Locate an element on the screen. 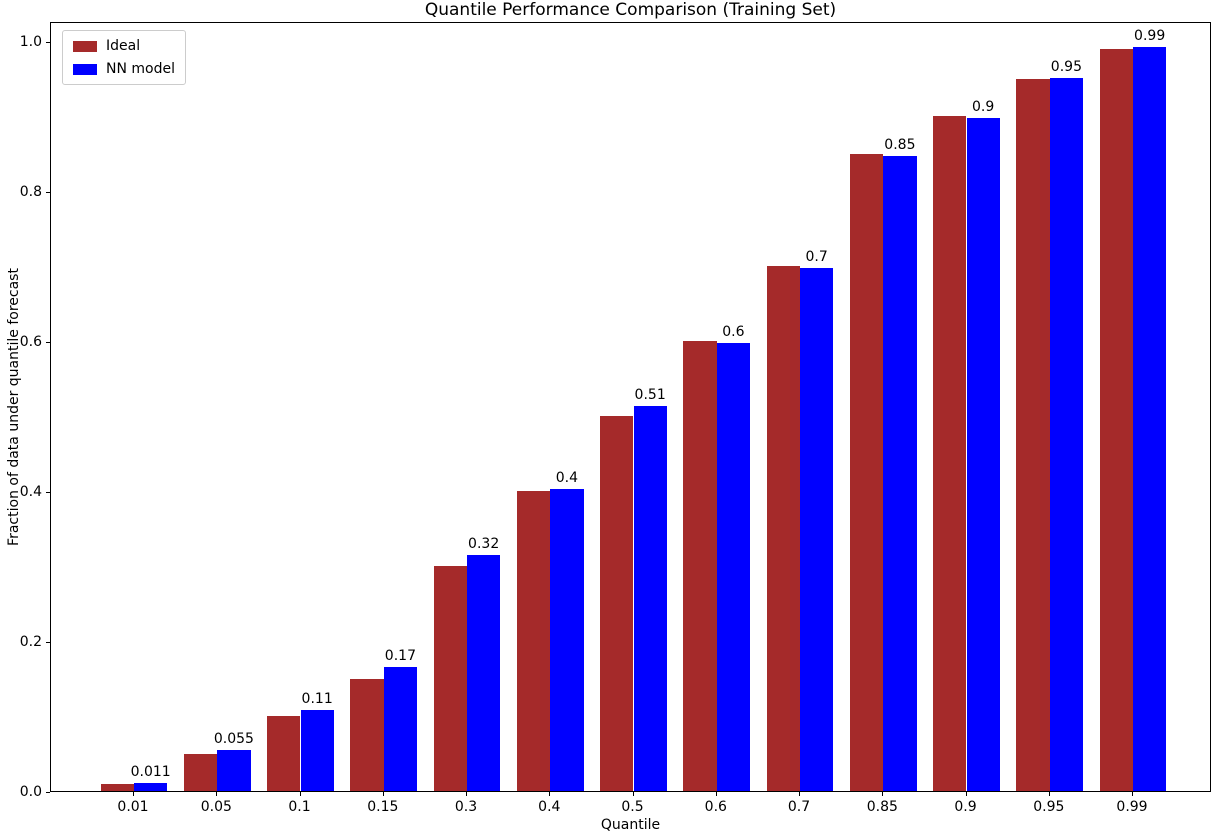  y-axis-label: Fraction of data under quantile forecast is located at coordinates (14, 407).